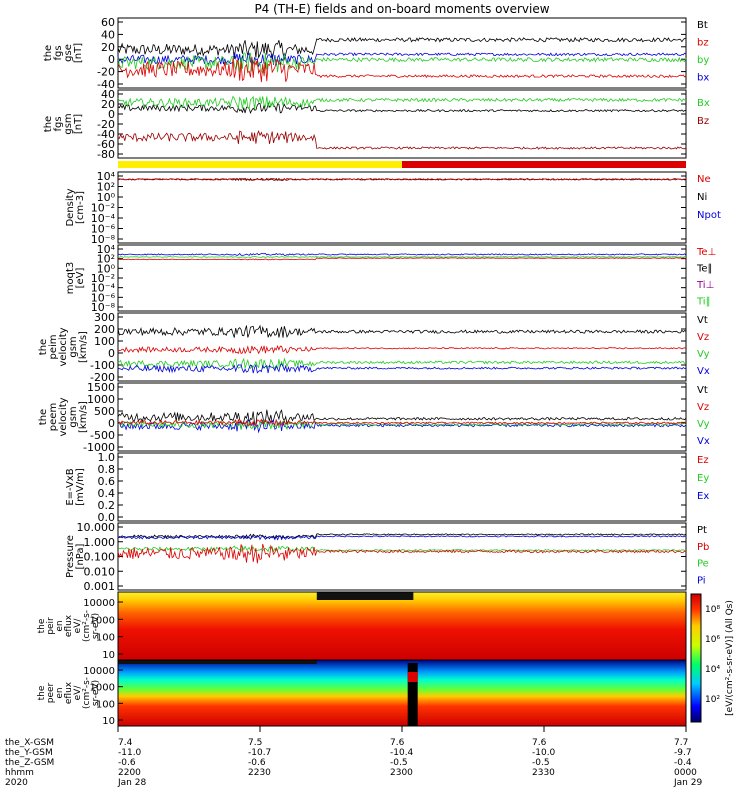 The height and width of the screenshot is (800, 750). Describe the element at coordinates (106, 144) in the screenshot. I see `y-tick-label: -60` at that location.